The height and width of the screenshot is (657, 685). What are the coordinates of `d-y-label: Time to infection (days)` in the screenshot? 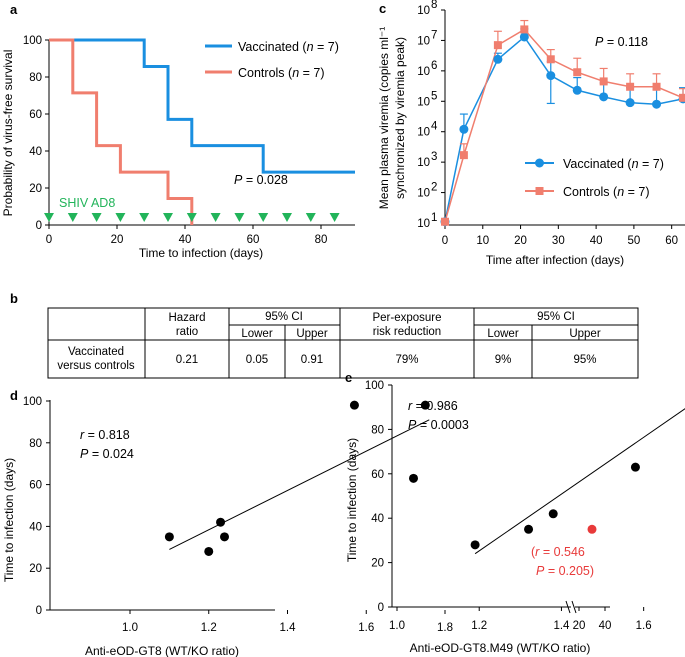 It's located at (9, 520).